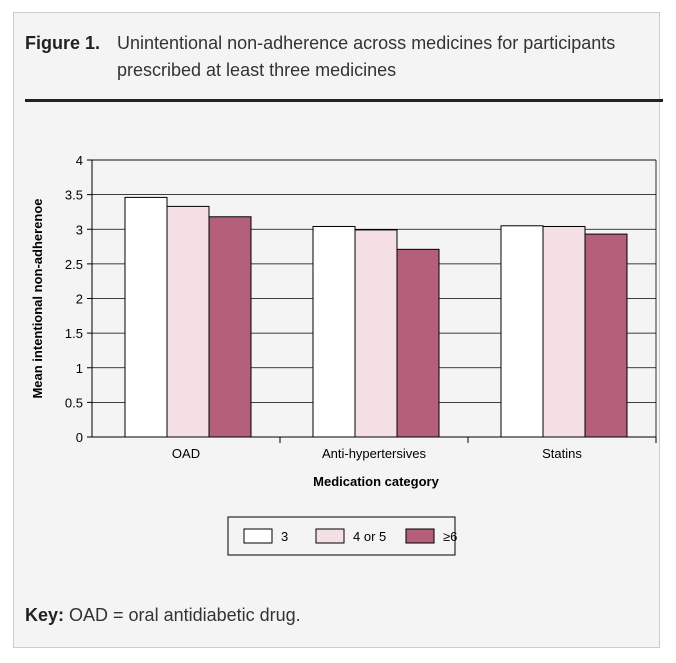  What do you see at coordinates (185, 615) in the screenshot?
I see `key-text: OAD = oral antidiabetic drug.` at bounding box center [185, 615].